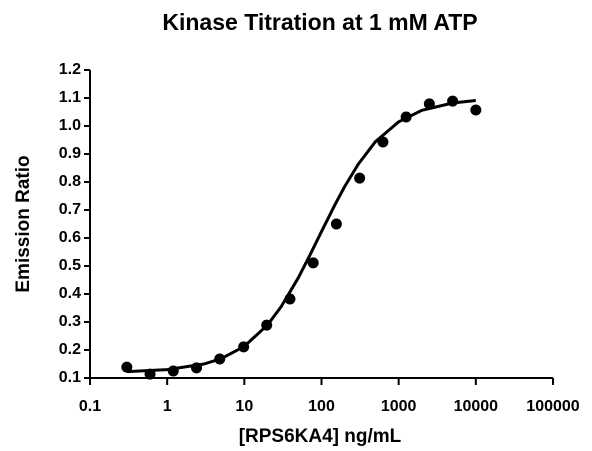 The width and height of the screenshot is (592, 451). I want to click on x-tick-label: 10000, so click(476, 406).